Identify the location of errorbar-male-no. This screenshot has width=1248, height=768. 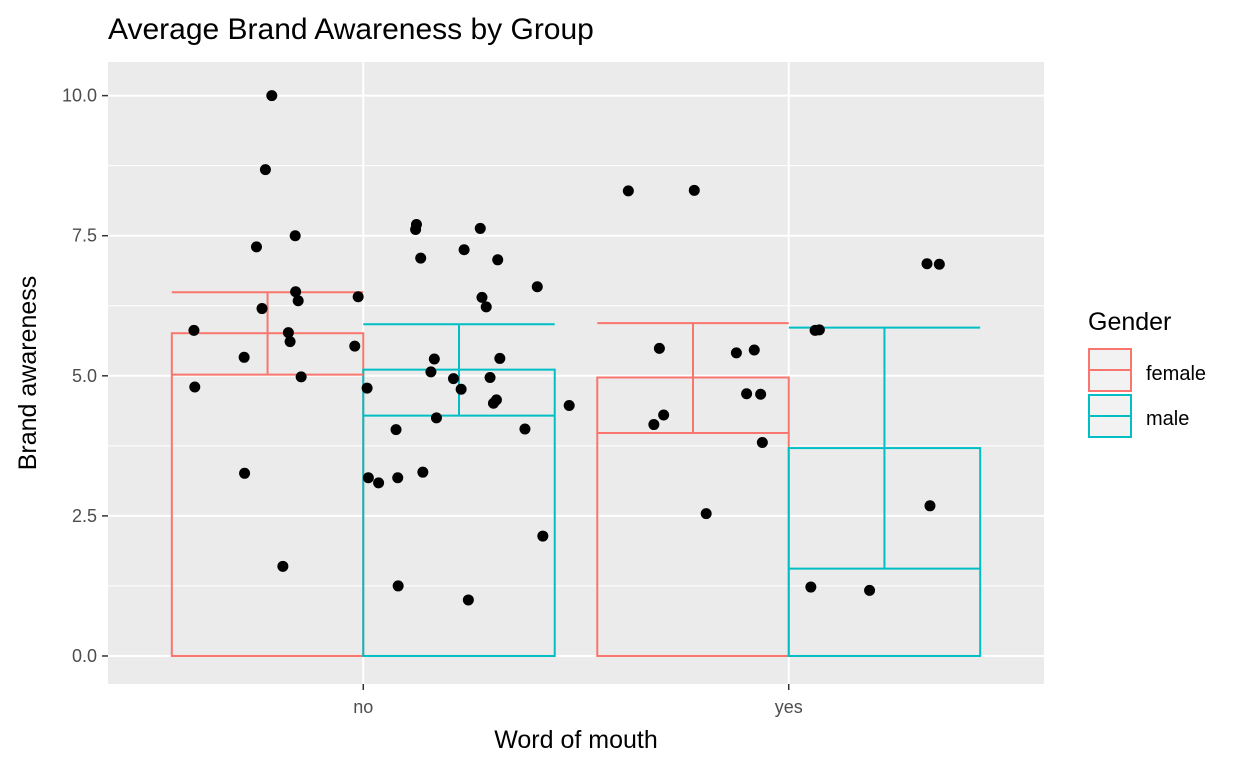
(459, 370).